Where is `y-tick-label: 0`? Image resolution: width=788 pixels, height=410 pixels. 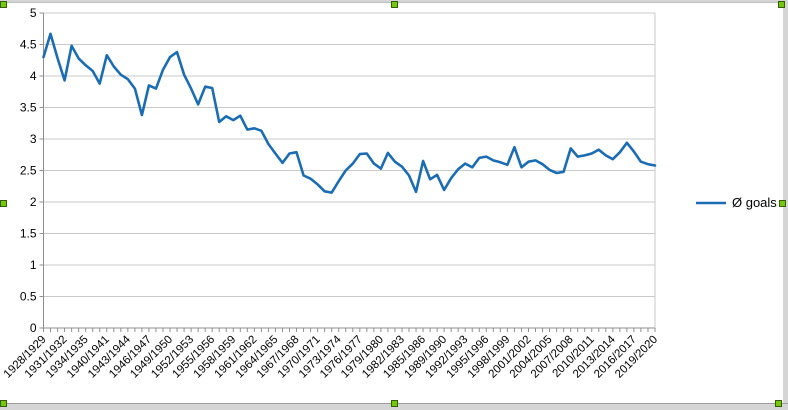 y-tick-label: 0 is located at coordinates (33, 328).